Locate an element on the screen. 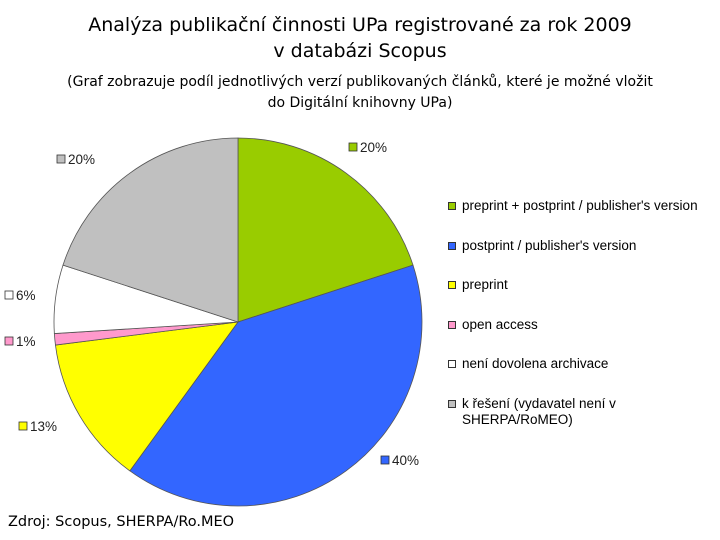  source-note: Zdroj: Scopus, SHERPA/Ro.MEO is located at coordinates (121, 522).